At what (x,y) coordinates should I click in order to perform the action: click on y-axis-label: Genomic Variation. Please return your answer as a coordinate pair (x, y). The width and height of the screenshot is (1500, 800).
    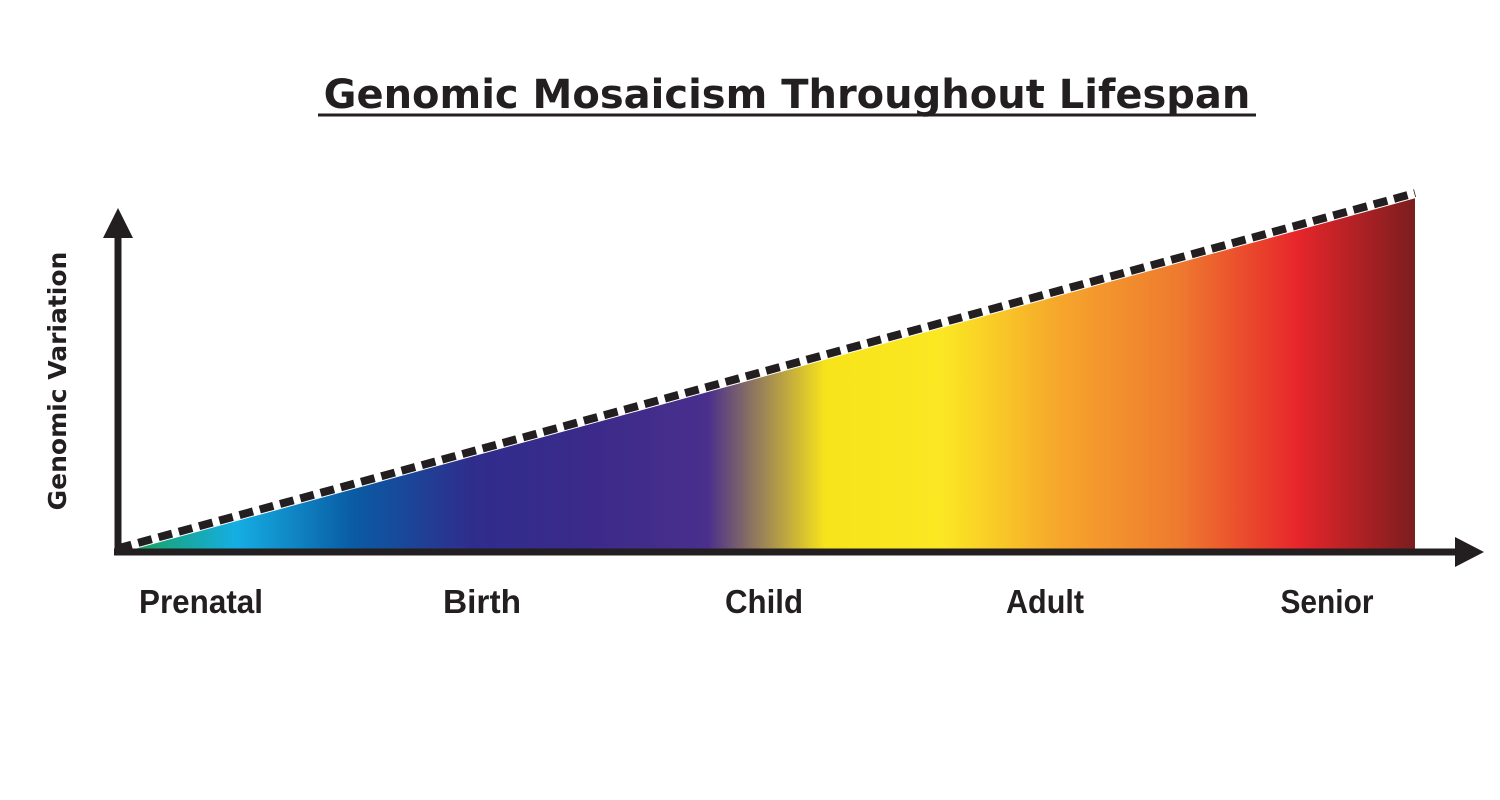
    Looking at the image, I should click on (57, 381).